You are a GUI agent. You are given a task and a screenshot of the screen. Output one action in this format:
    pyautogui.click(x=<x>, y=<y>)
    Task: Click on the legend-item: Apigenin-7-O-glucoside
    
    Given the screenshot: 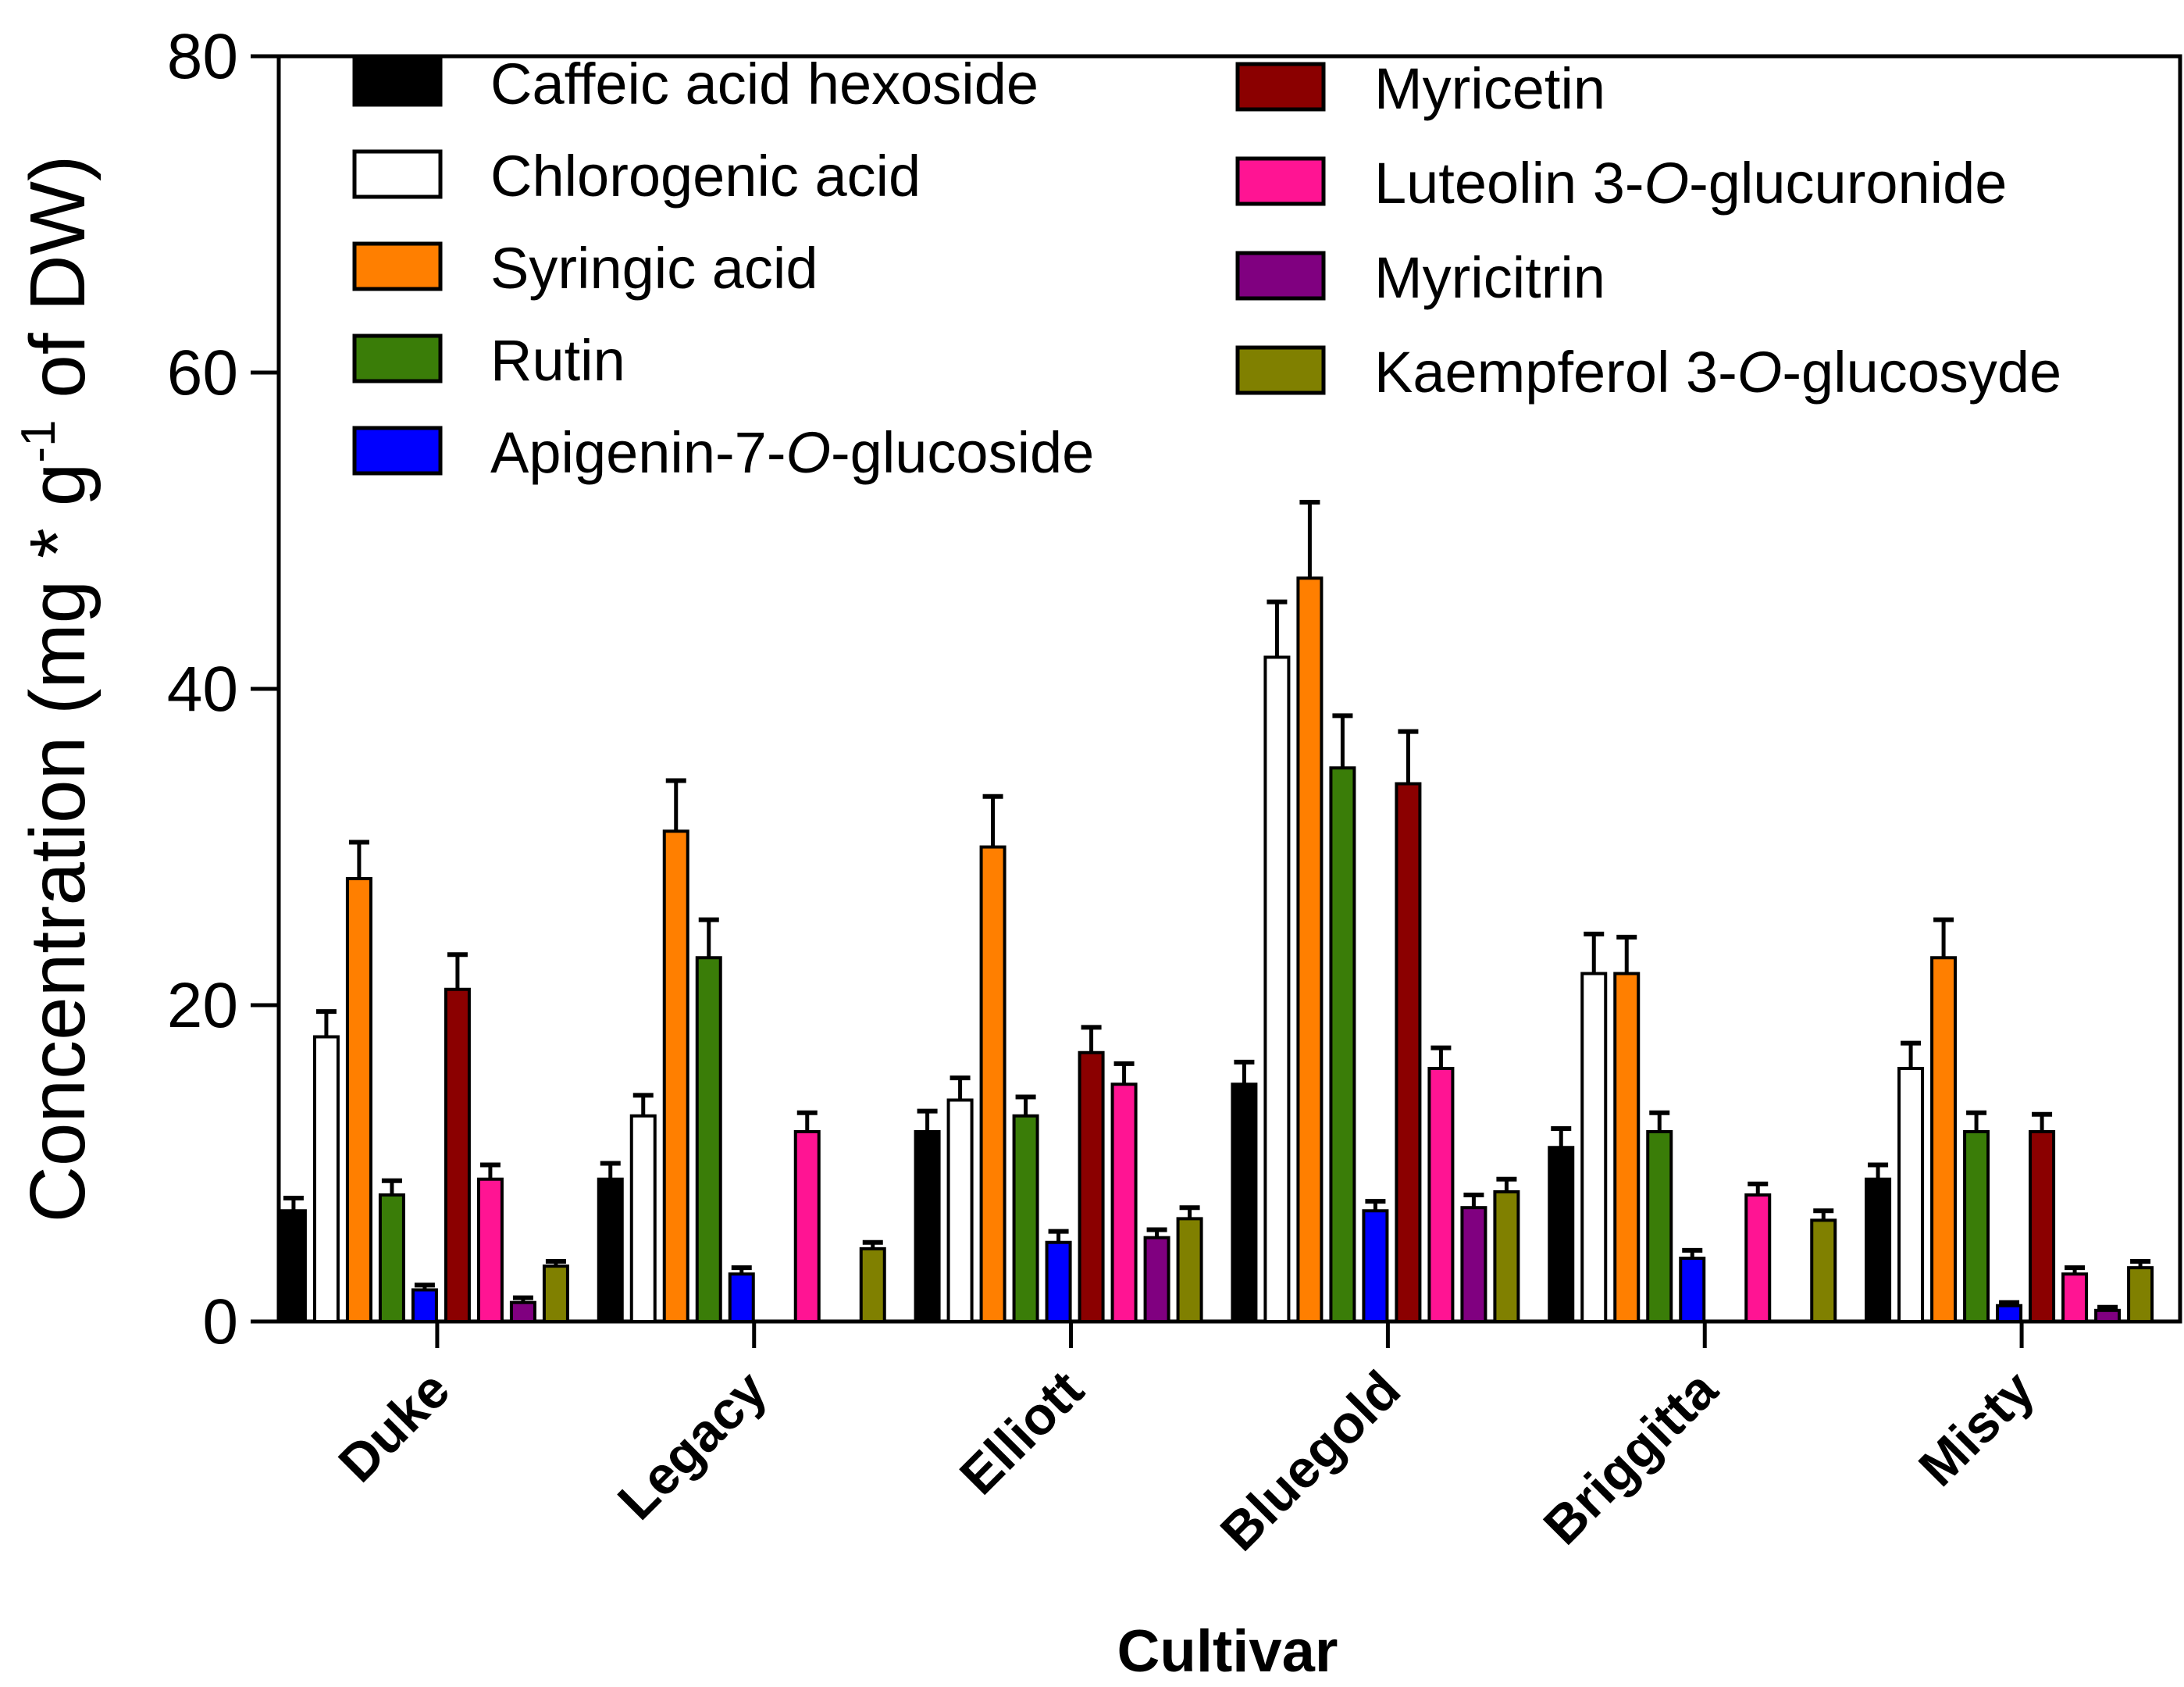 What is the action you would take?
    pyautogui.click(x=723, y=452)
    